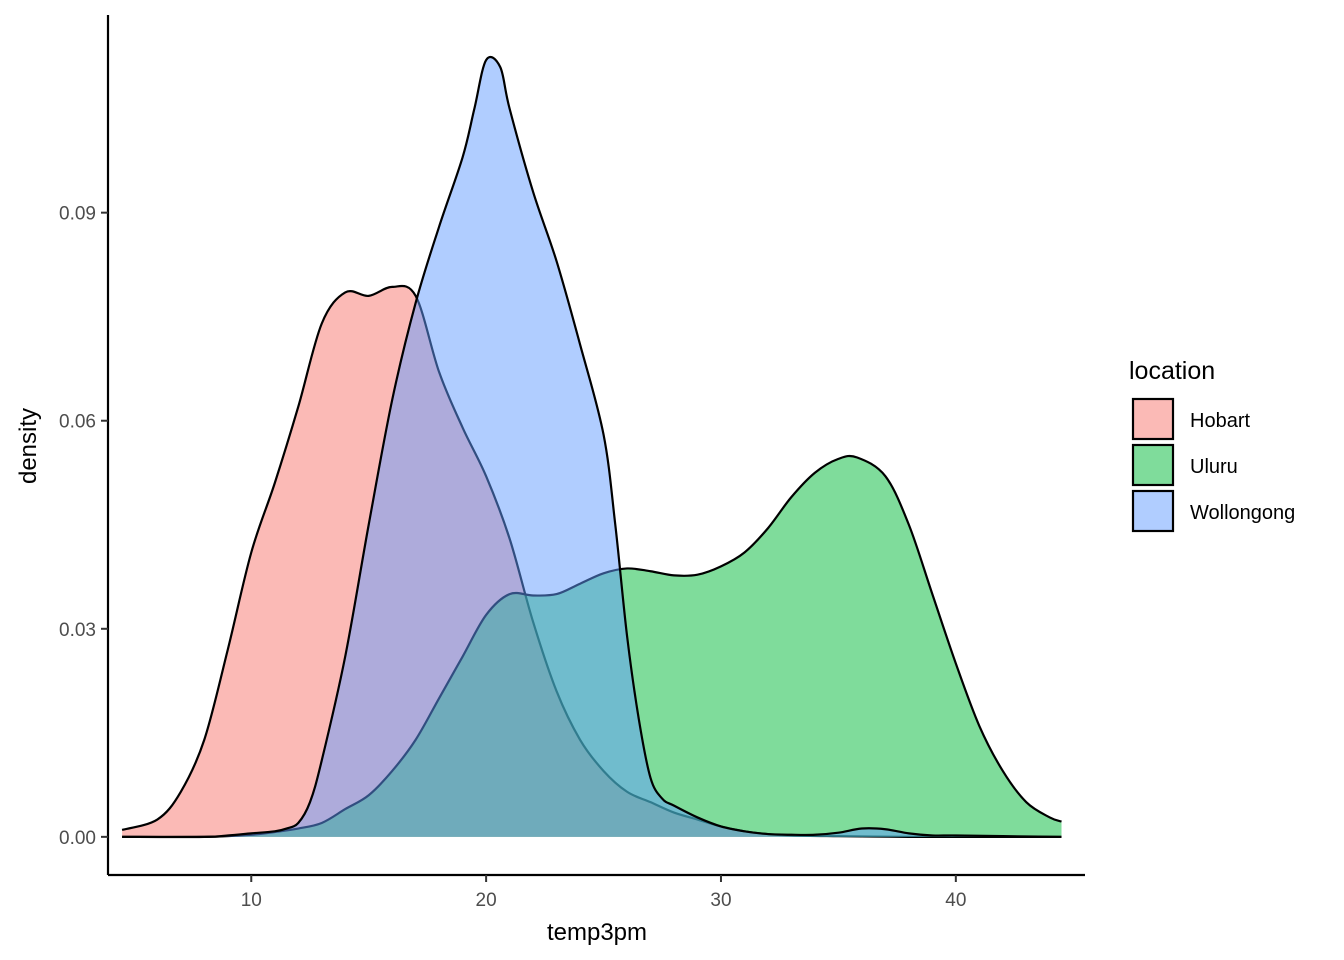 This screenshot has width=1344, height=960. What do you see at coordinates (77, 422) in the screenshot?
I see `y-tick-label: 0.06` at bounding box center [77, 422].